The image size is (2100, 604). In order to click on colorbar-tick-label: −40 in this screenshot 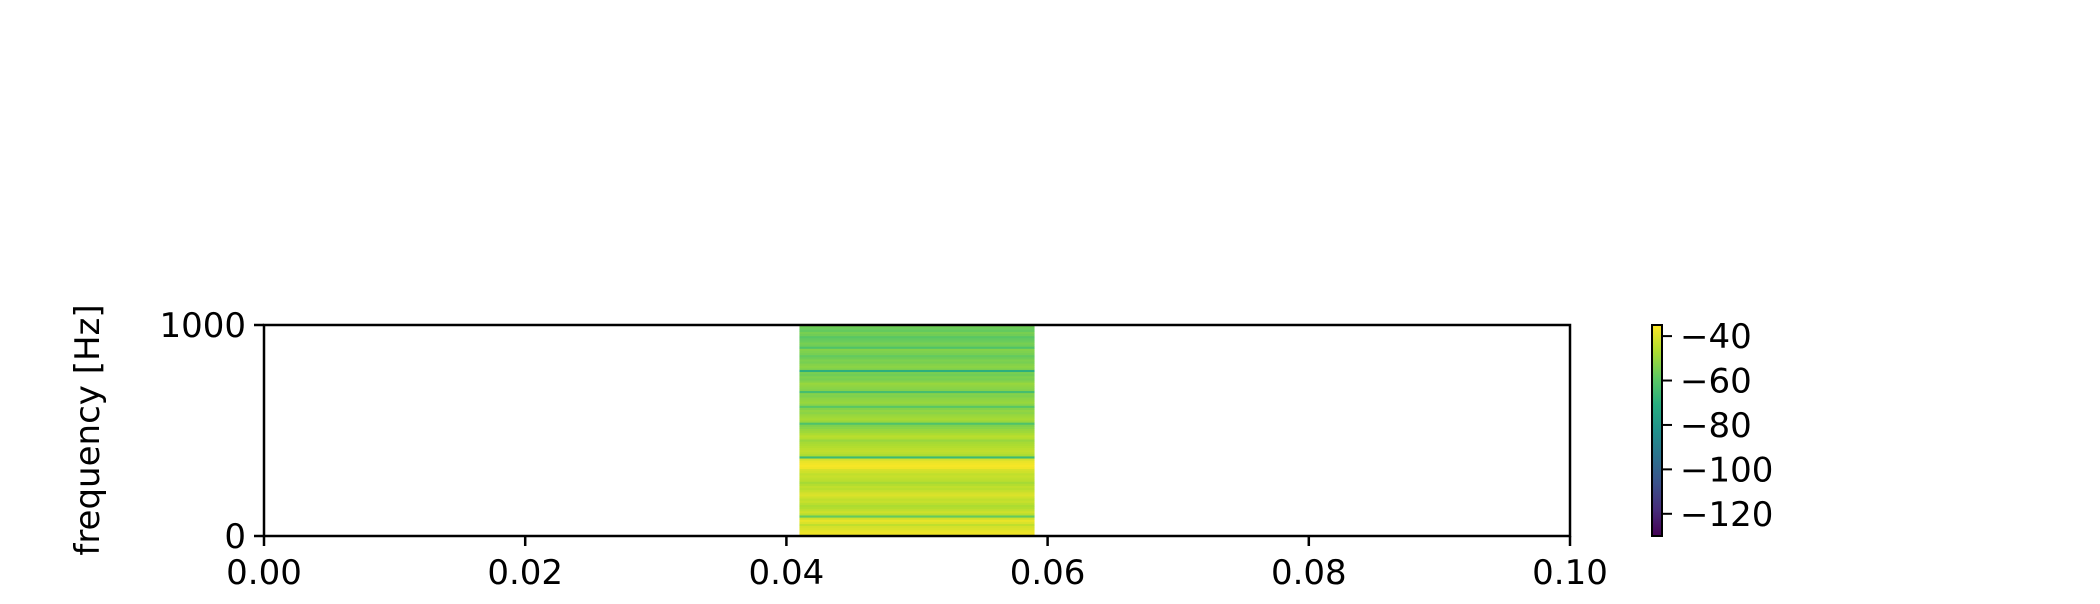, I will do `click(1716, 337)`.